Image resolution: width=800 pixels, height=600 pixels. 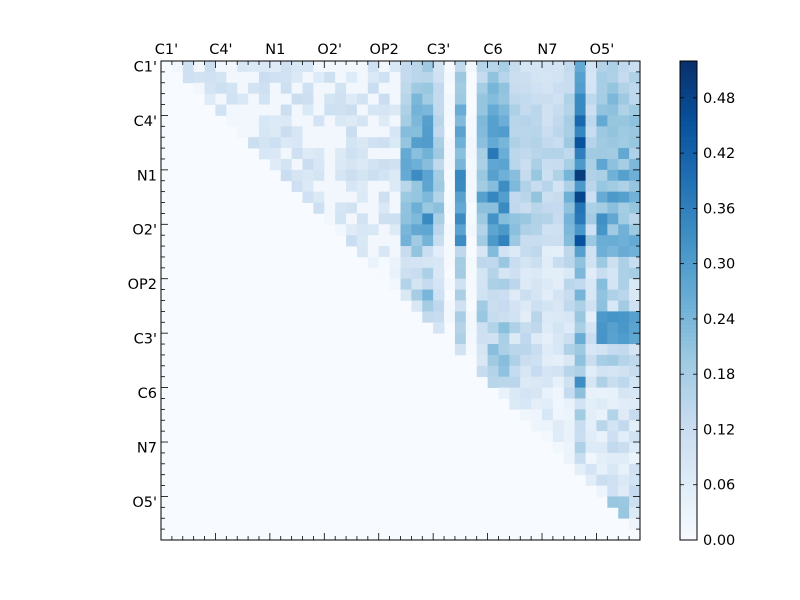 I want to click on x-tick-label: C6, so click(x=492, y=50).